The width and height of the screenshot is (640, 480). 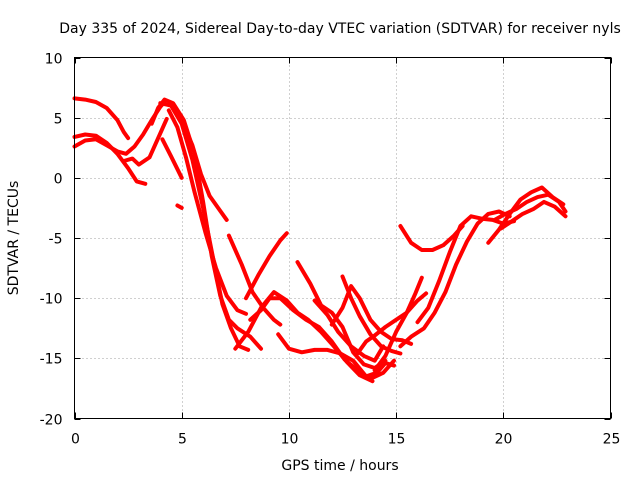 What do you see at coordinates (392, 323) in the screenshot?
I see `data-series-sat-s` at bounding box center [392, 323].